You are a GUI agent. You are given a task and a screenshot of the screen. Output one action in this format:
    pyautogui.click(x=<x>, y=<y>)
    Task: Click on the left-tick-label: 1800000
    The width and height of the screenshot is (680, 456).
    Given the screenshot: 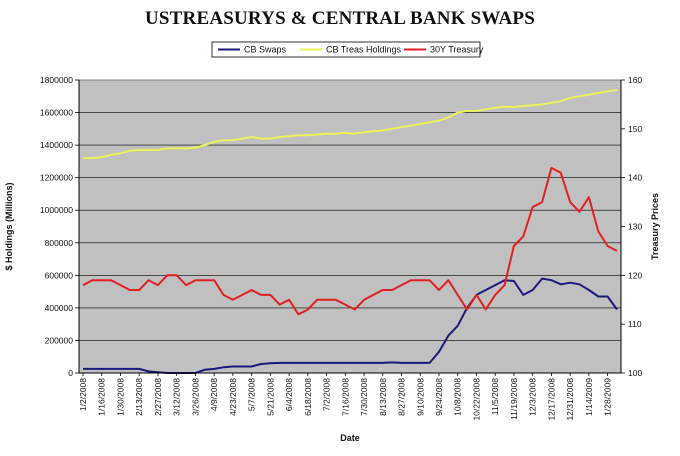 What is the action you would take?
    pyautogui.click(x=56, y=80)
    